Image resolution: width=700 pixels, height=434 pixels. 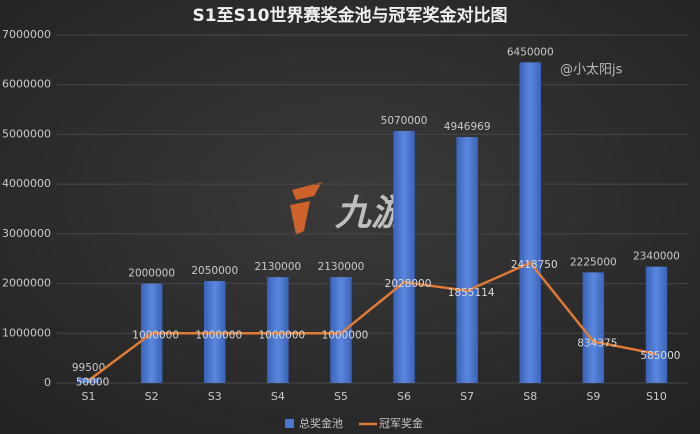 I want to click on data-label: 5070000, so click(x=404, y=121).